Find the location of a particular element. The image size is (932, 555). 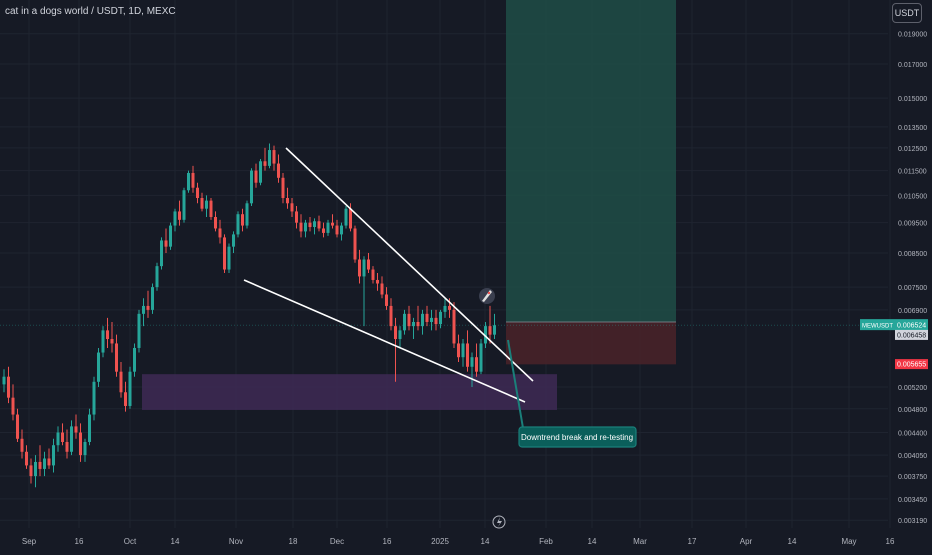

lightning-bolt is located at coordinates (499, 522).